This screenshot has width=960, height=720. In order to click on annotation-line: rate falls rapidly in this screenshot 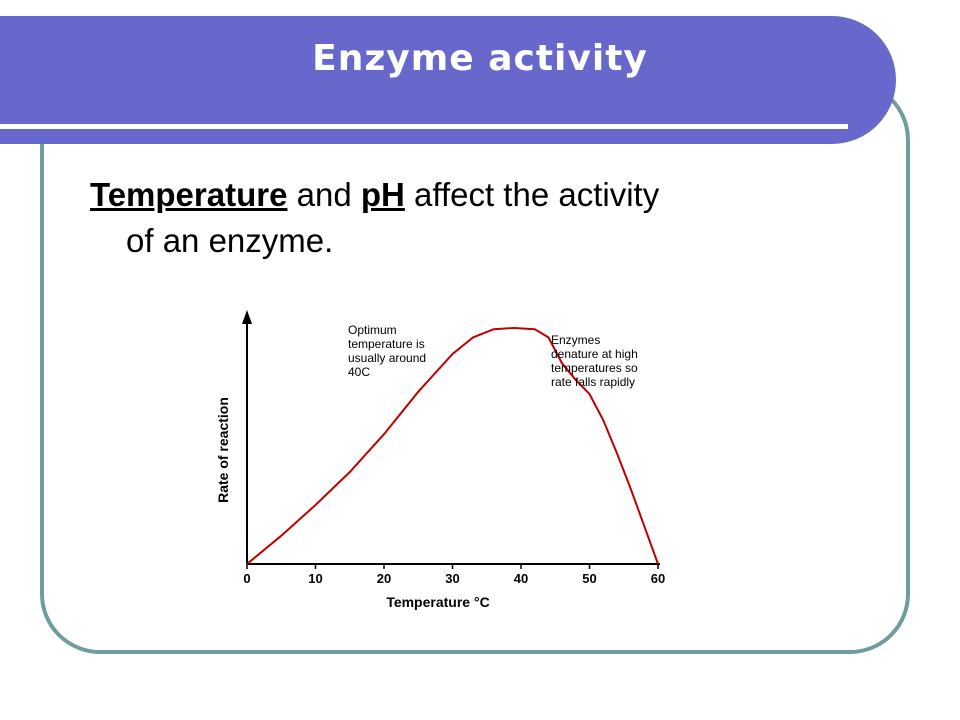, I will do `click(593, 382)`.